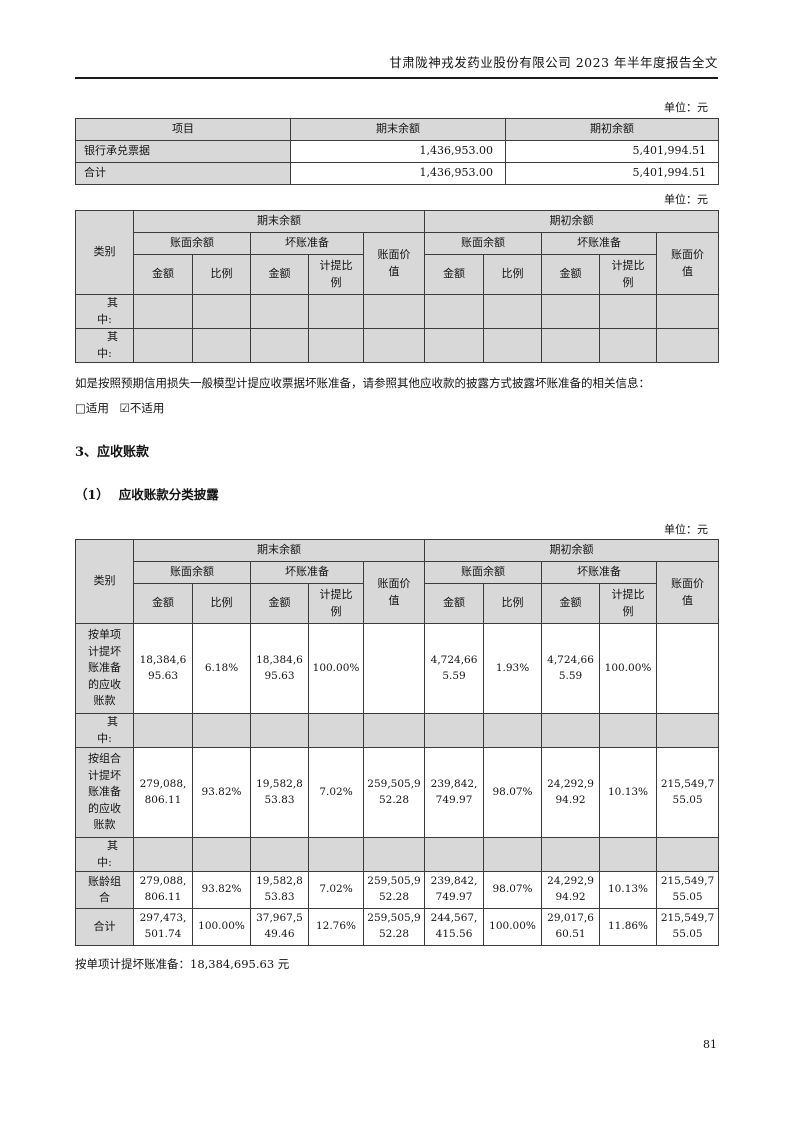 This screenshot has width=793, height=1122. What do you see at coordinates (142, 408) in the screenshot?
I see `checkbox-not-applicable: ☑不适用` at bounding box center [142, 408].